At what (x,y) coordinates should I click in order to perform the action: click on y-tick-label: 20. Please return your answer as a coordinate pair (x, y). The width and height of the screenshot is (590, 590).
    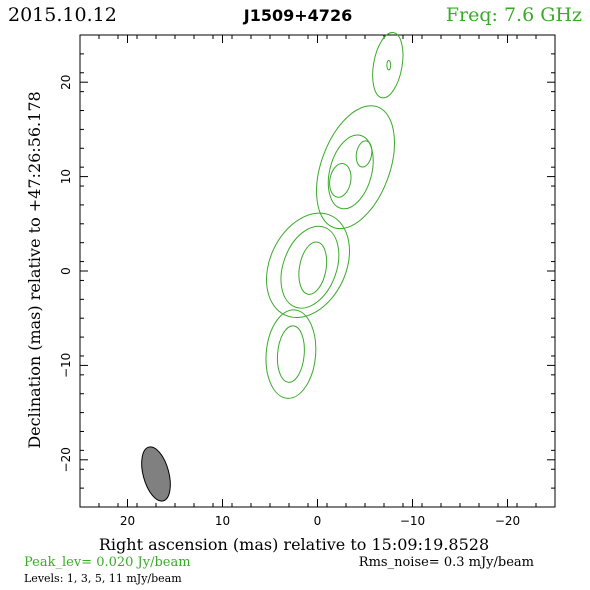
    Looking at the image, I should click on (66, 82).